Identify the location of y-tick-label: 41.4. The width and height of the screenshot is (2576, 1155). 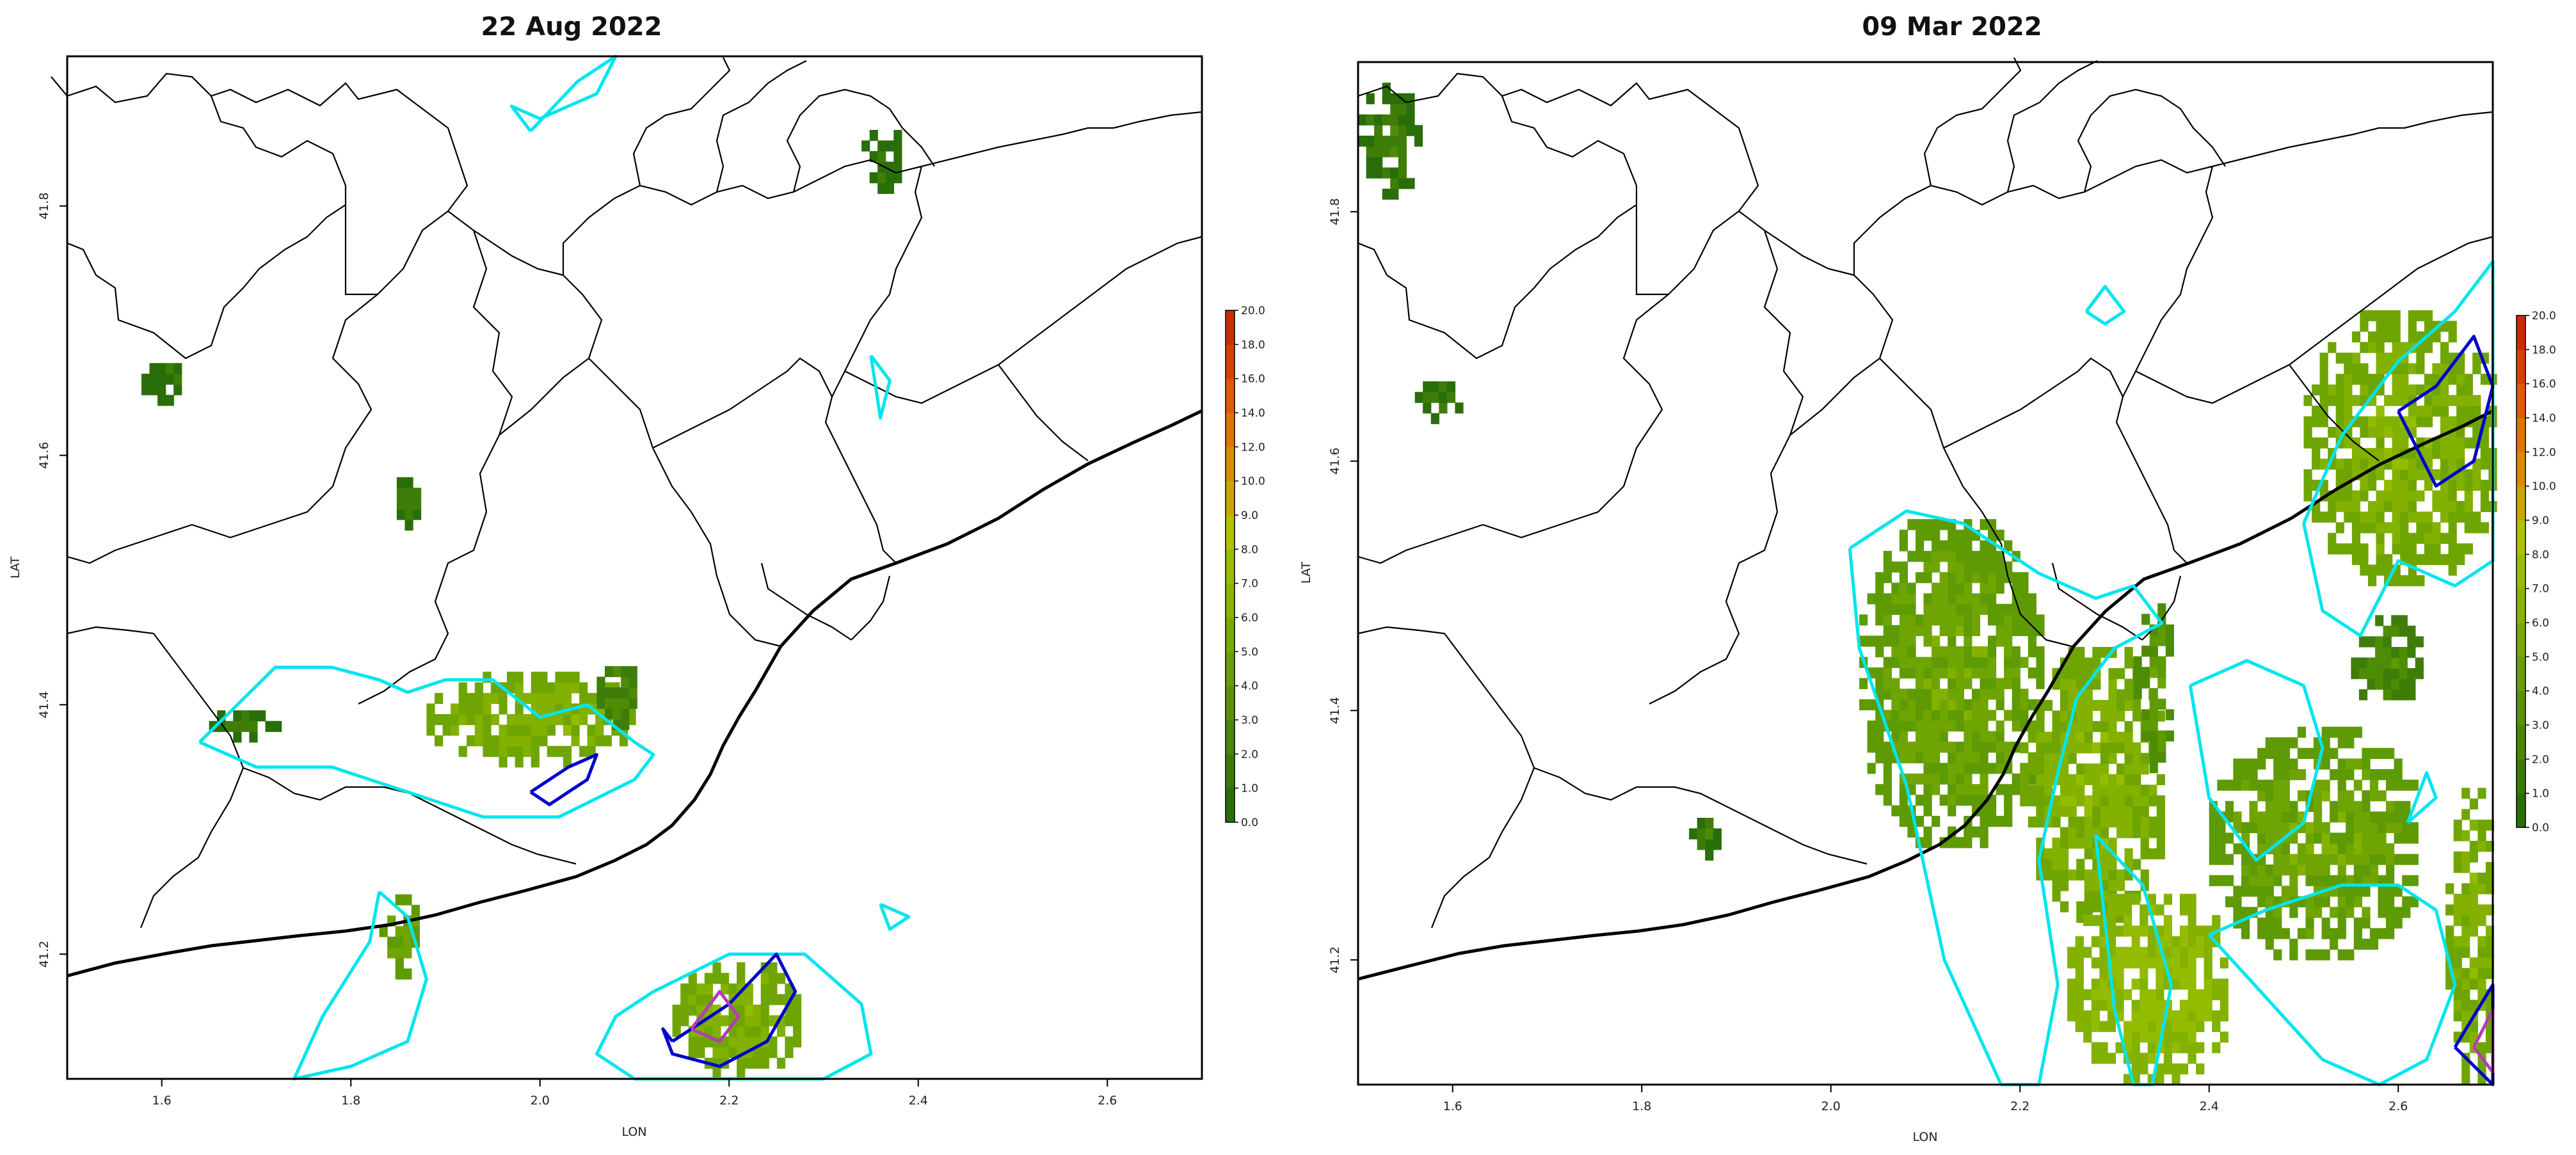
(44, 704).